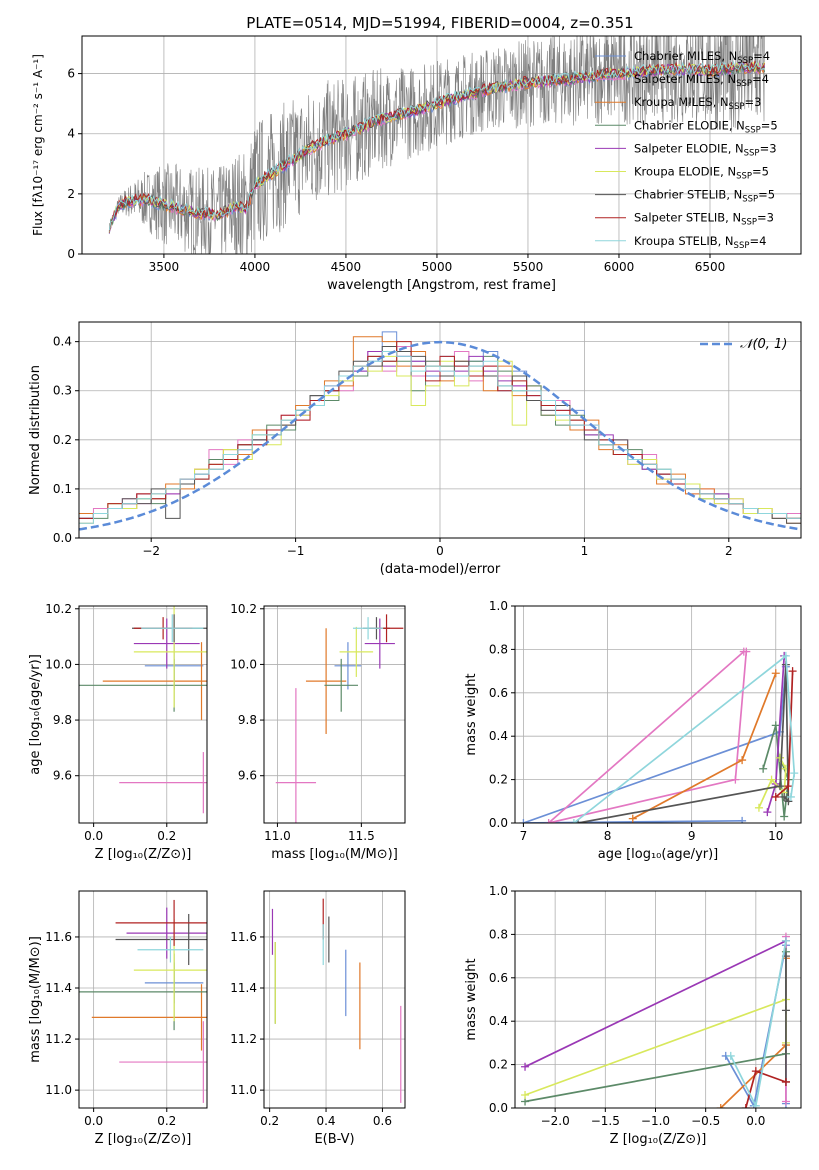 Image resolution: width=819 pixels, height=1170 pixels. What do you see at coordinates (296, 551) in the screenshot?
I see `x-tick-label: −1` at bounding box center [296, 551].